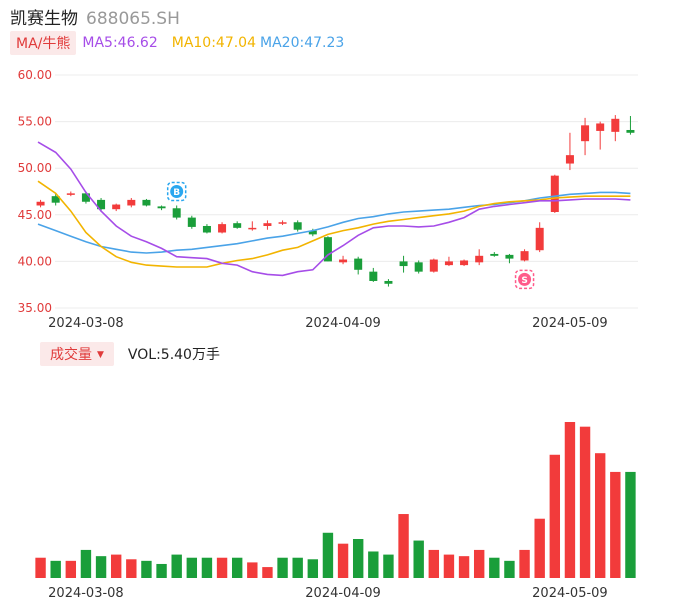  What do you see at coordinates (130, 354) in the screenshot?
I see `volume-legend: 成交量 ▼ VOL:5.40万手` at bounding box center [130, 354].